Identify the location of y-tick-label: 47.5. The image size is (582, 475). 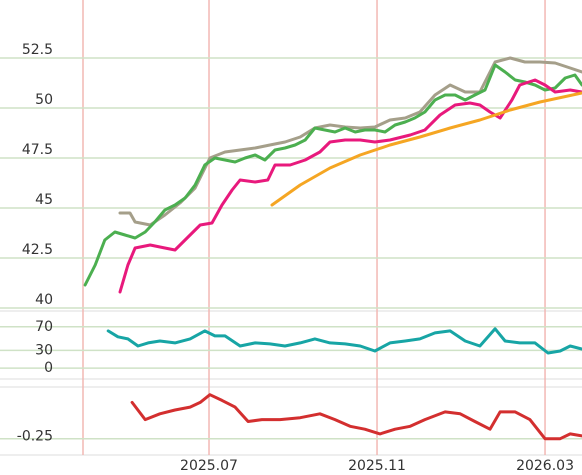
(37, 150).